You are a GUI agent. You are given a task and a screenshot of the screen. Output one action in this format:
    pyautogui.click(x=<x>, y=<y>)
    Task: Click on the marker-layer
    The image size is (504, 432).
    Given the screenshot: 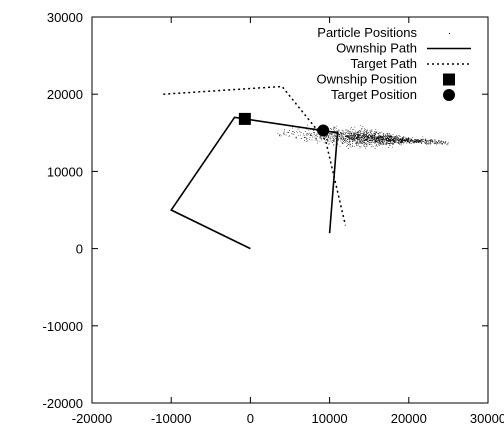 What is the action you would take?
    pyautogui.click(x=284, y=124)
    